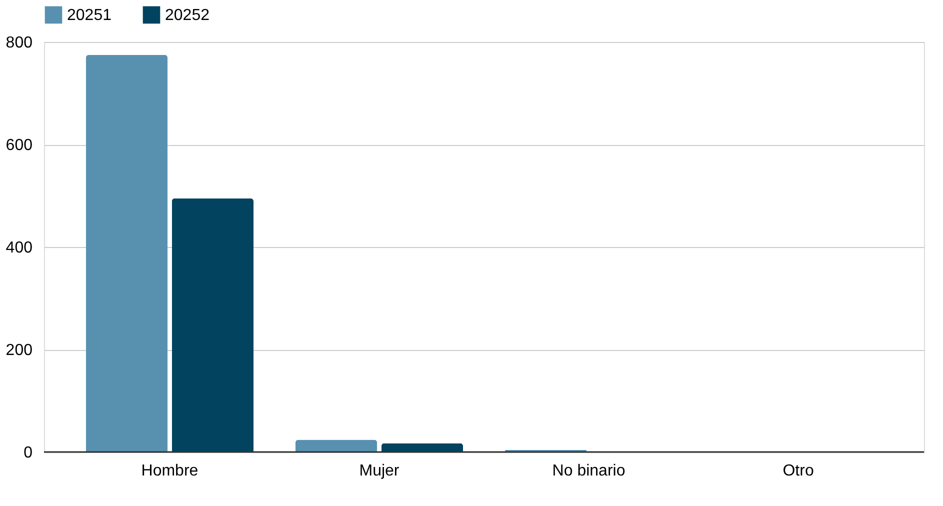 Image resolution: width=943 pixels, height=506 pixels. What do you see at coordinates (798, 471) in the screenshot?
I see `x-tick-label: Otro` at bounding box center [798, 471].